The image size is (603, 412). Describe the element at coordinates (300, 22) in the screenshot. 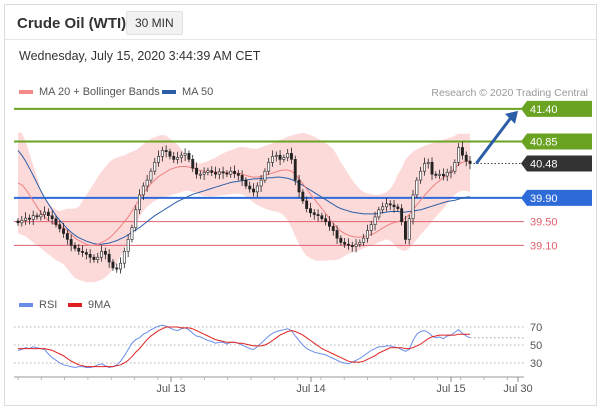

I see `header-bar: Crude Oil (WTI) 30 MIN` at that location.